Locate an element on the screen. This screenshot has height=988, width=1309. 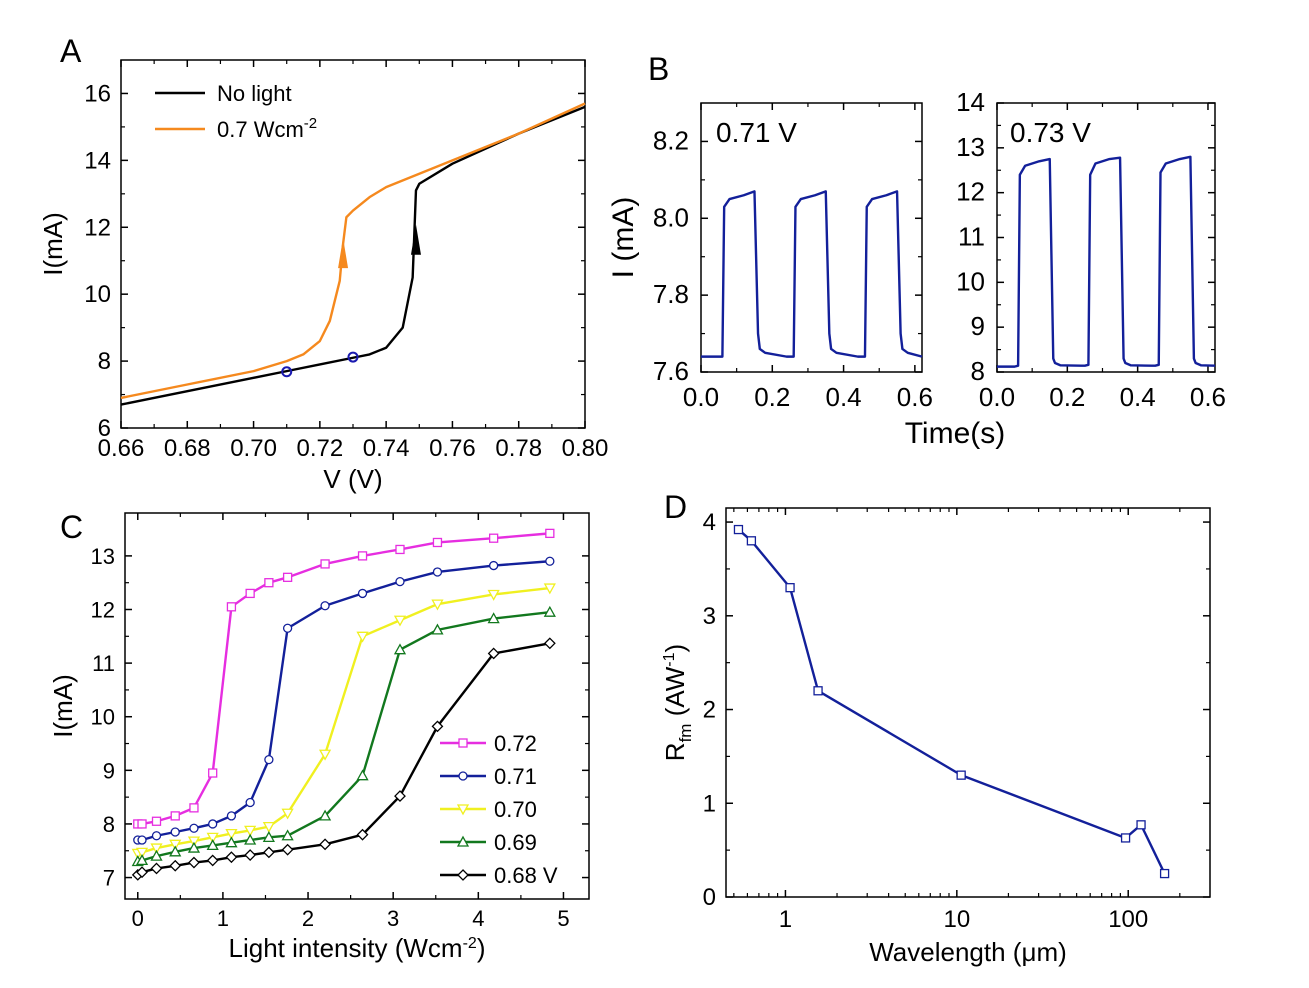
y-axis-label: I(mA) is located at coordinates (53, 244).